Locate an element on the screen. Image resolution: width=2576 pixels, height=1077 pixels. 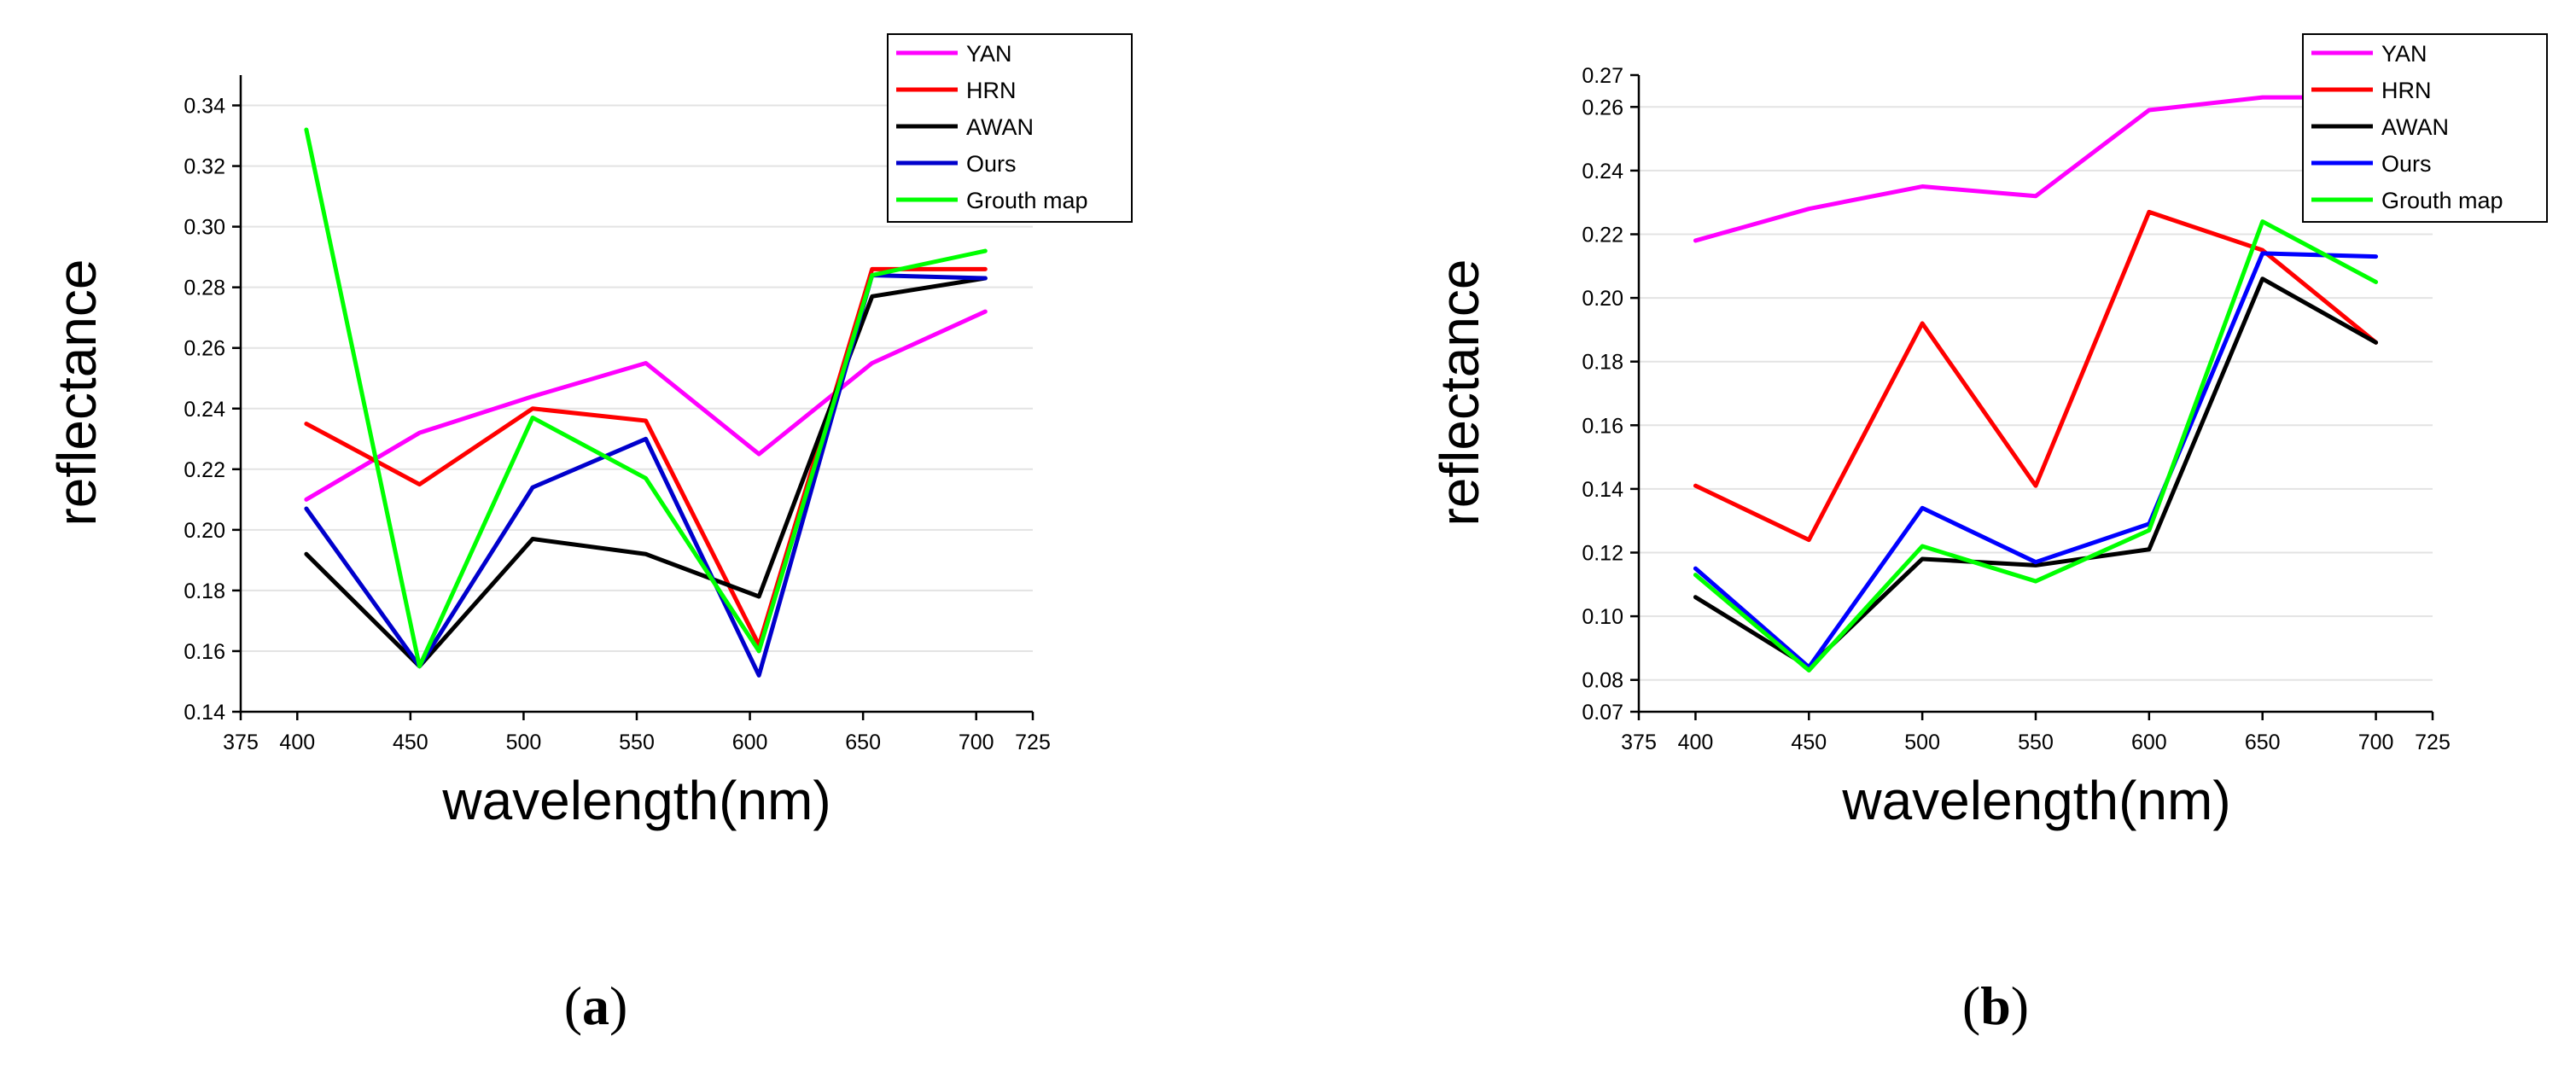
panel-letter: b is located at coordinates (1995, 1005).